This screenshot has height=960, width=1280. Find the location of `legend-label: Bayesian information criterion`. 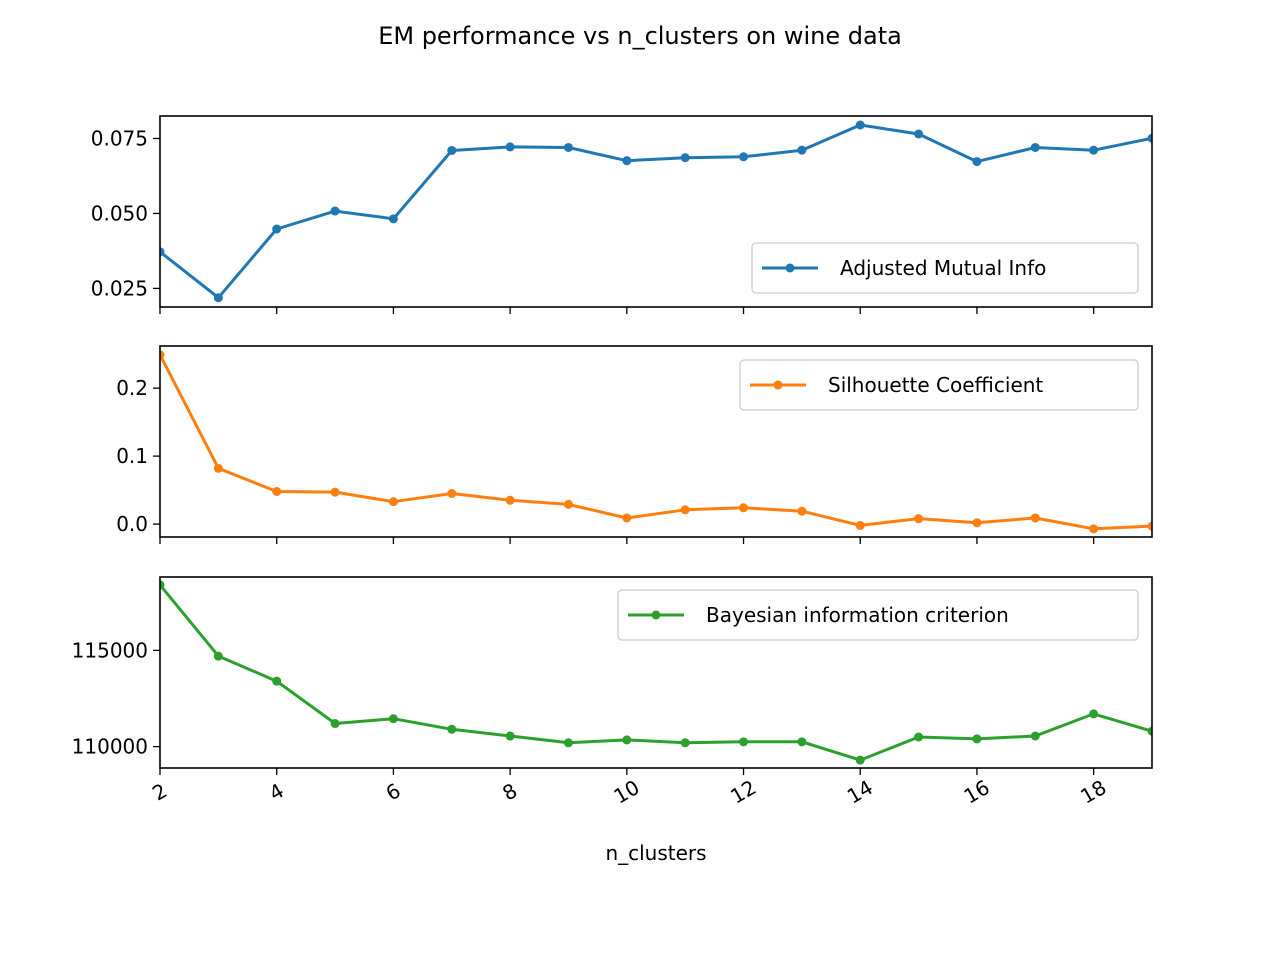

legend-label: Bayesian information criterion is located at coordinates (857, 615).